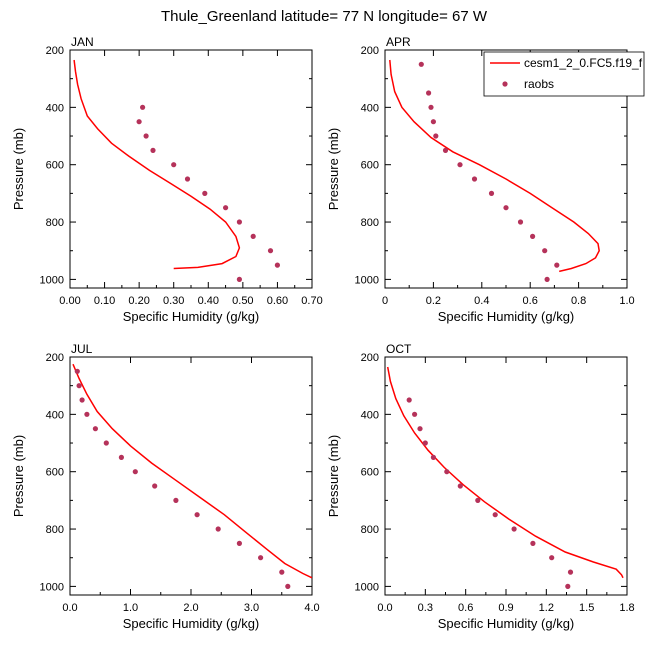  Describe the element at coordinates (130, 608) in the screenshot. I see `x-tick-label: 1.0` at that location.